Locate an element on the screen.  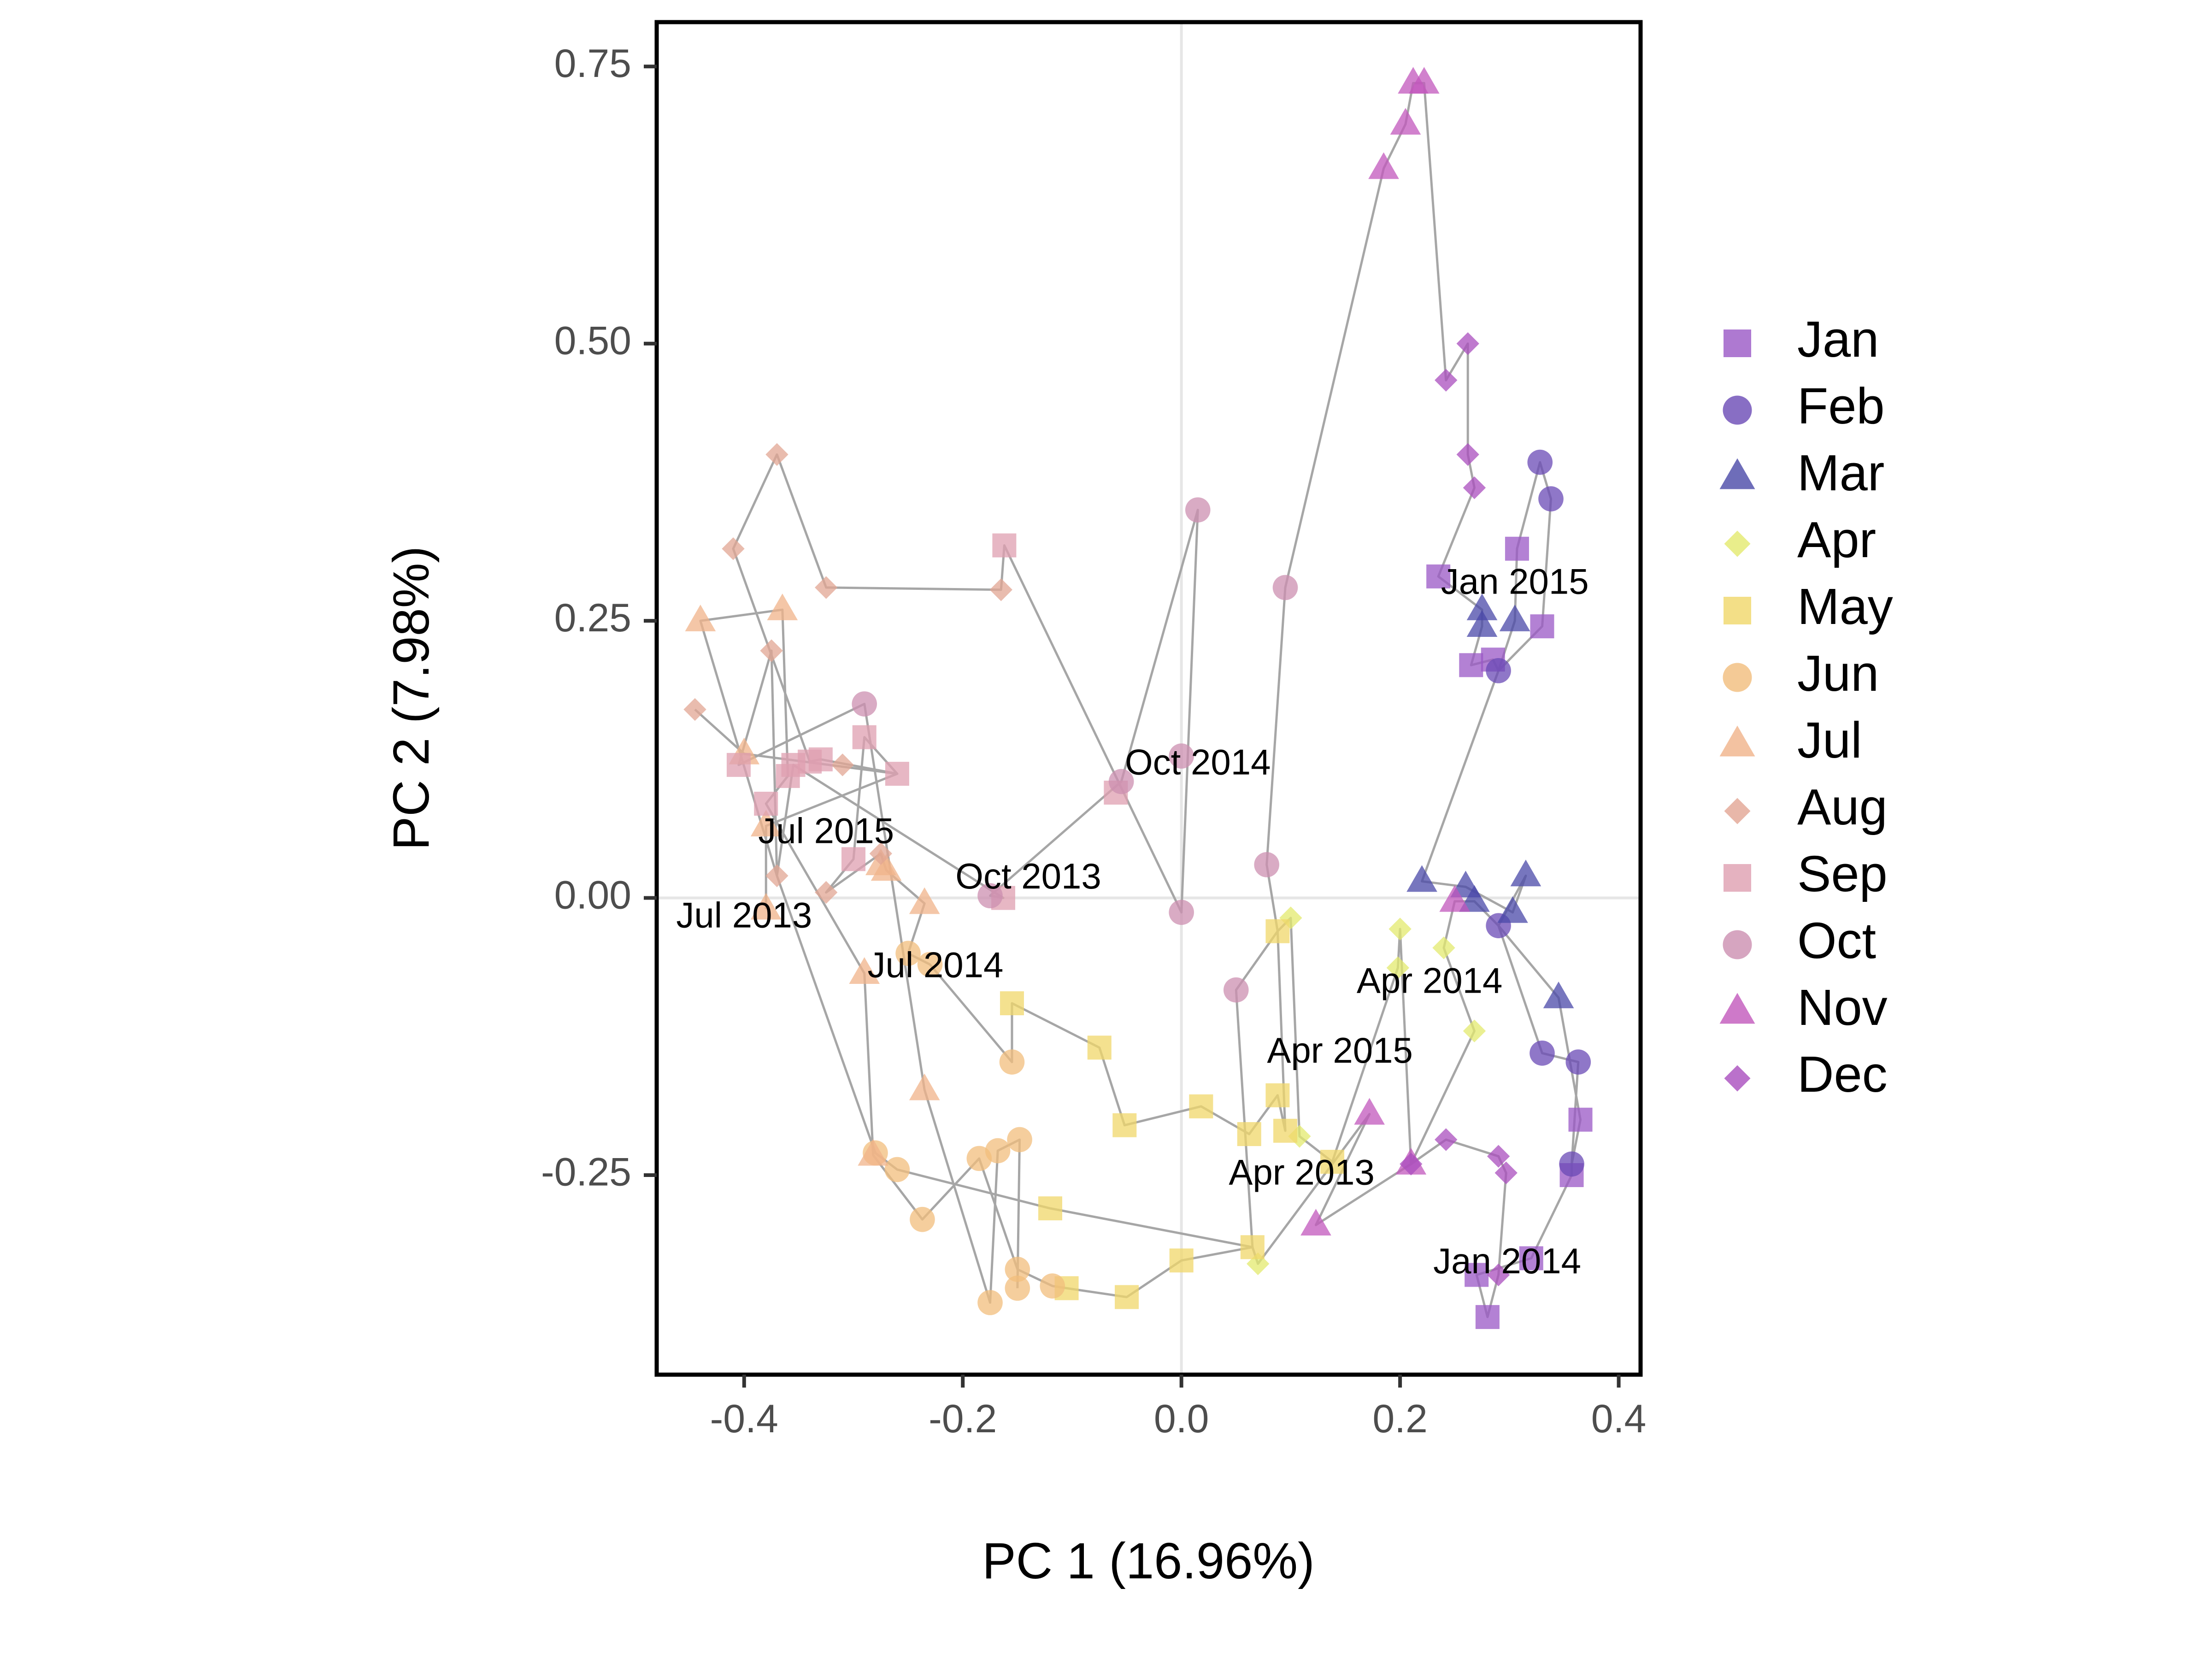
annotation-label: Jul 2014 is located at coordinates (935, 965).